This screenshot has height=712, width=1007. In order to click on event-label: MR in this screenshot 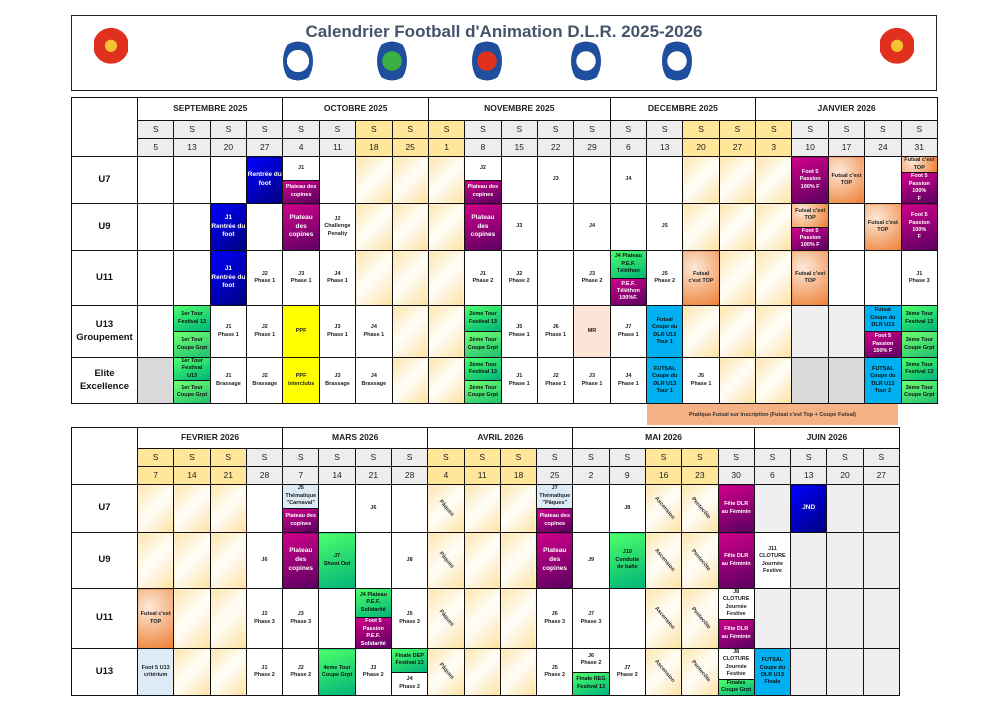, I will do `click(592, 330)`.